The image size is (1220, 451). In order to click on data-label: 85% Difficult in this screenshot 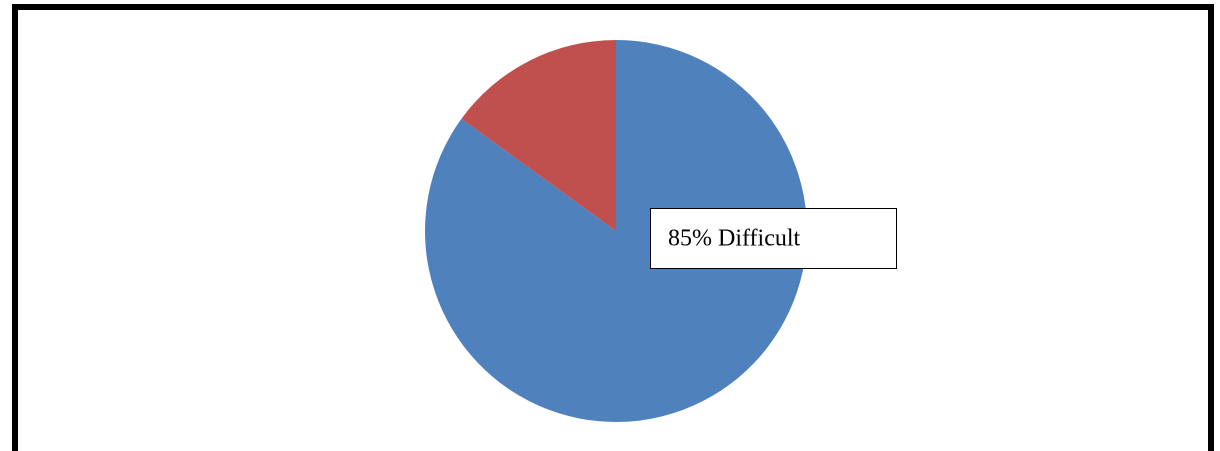, I will do `click(734, 239)`.